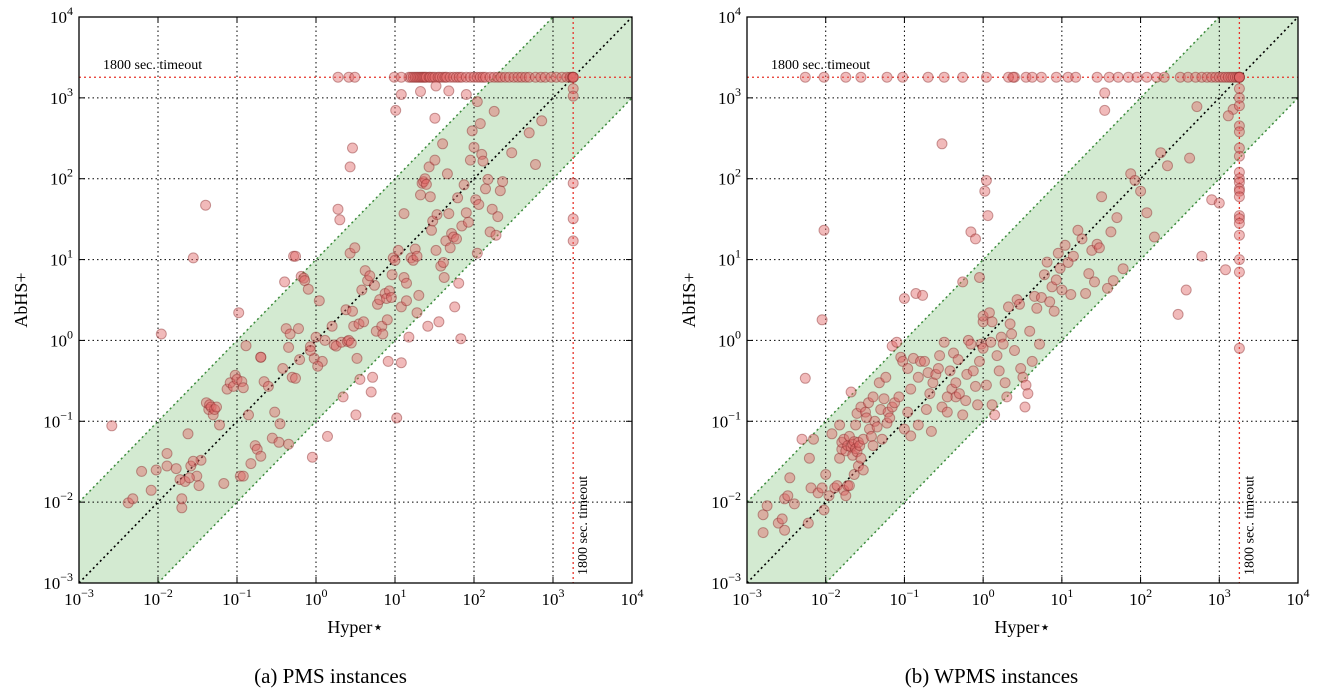 The width and height of the screenshot is (1323, 696). What do you see at coordinates (729, 15) in the screenshot?
I see `y-tick-label: 10⁴` at bounding box center [729, 15].